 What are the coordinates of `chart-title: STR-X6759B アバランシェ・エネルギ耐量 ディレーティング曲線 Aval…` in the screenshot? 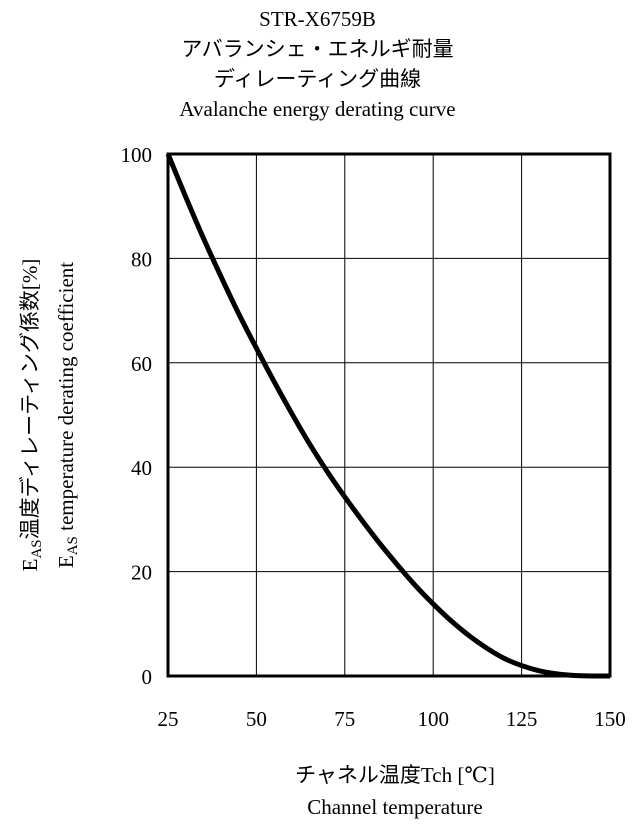 It's located at (317, 64).